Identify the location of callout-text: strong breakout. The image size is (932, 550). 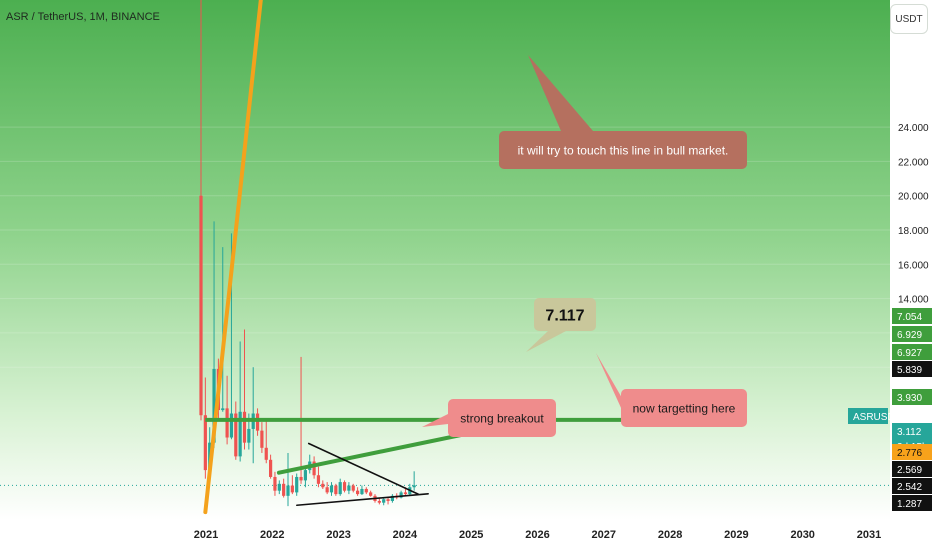
(502, 418).